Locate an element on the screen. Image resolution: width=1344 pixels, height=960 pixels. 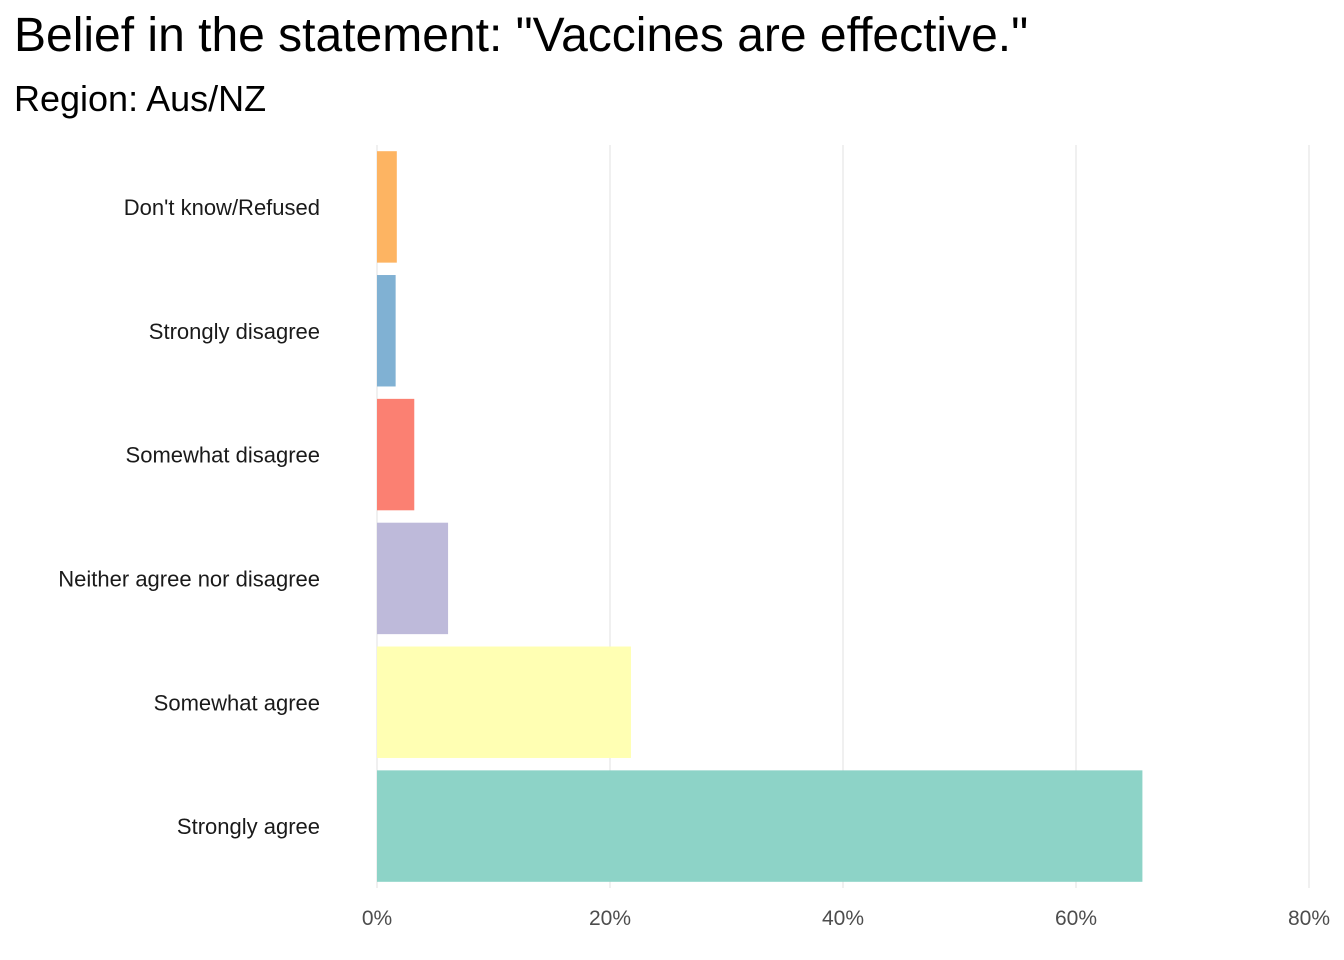
category-label: Neither agree nor disagree is located at coordinates (189, 578).